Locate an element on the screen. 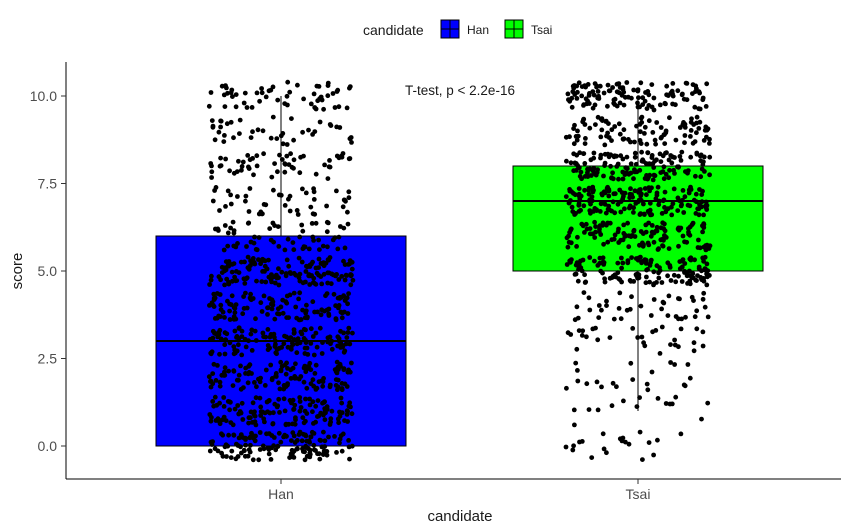 This screenshot has width=862, height=531. x-axis-title: candidate is located at coordinates (459, 516).